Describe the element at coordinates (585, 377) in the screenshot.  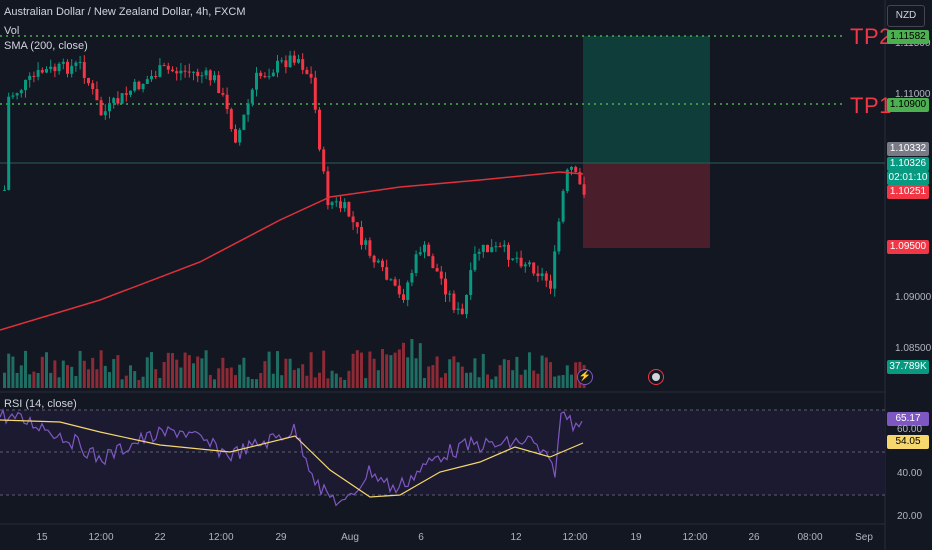
I see `lightning-icon: ⚡` at that location.